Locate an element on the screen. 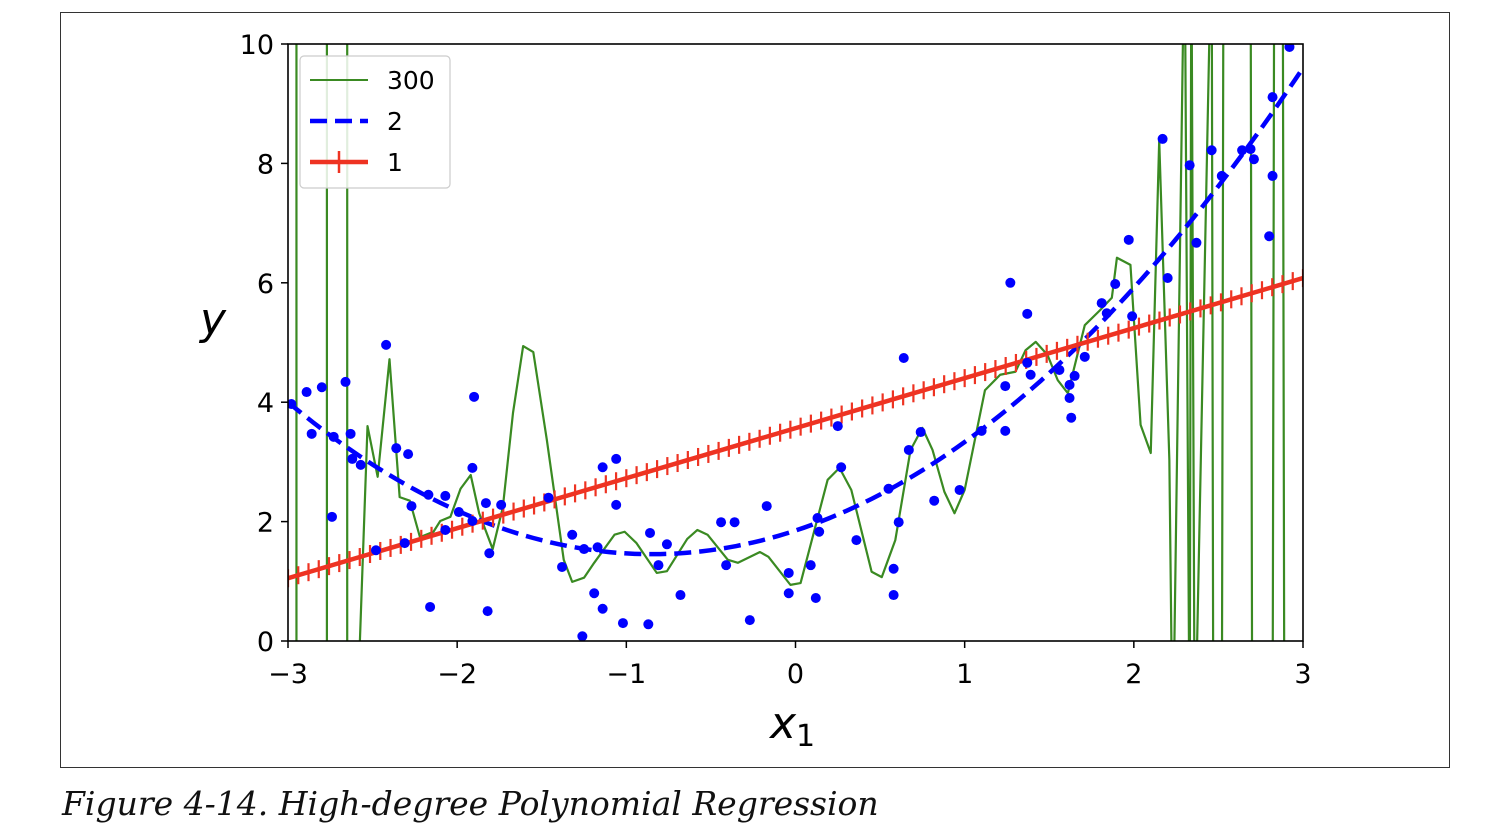  x-tick-label: 1 is located at coordinates (964, 674).